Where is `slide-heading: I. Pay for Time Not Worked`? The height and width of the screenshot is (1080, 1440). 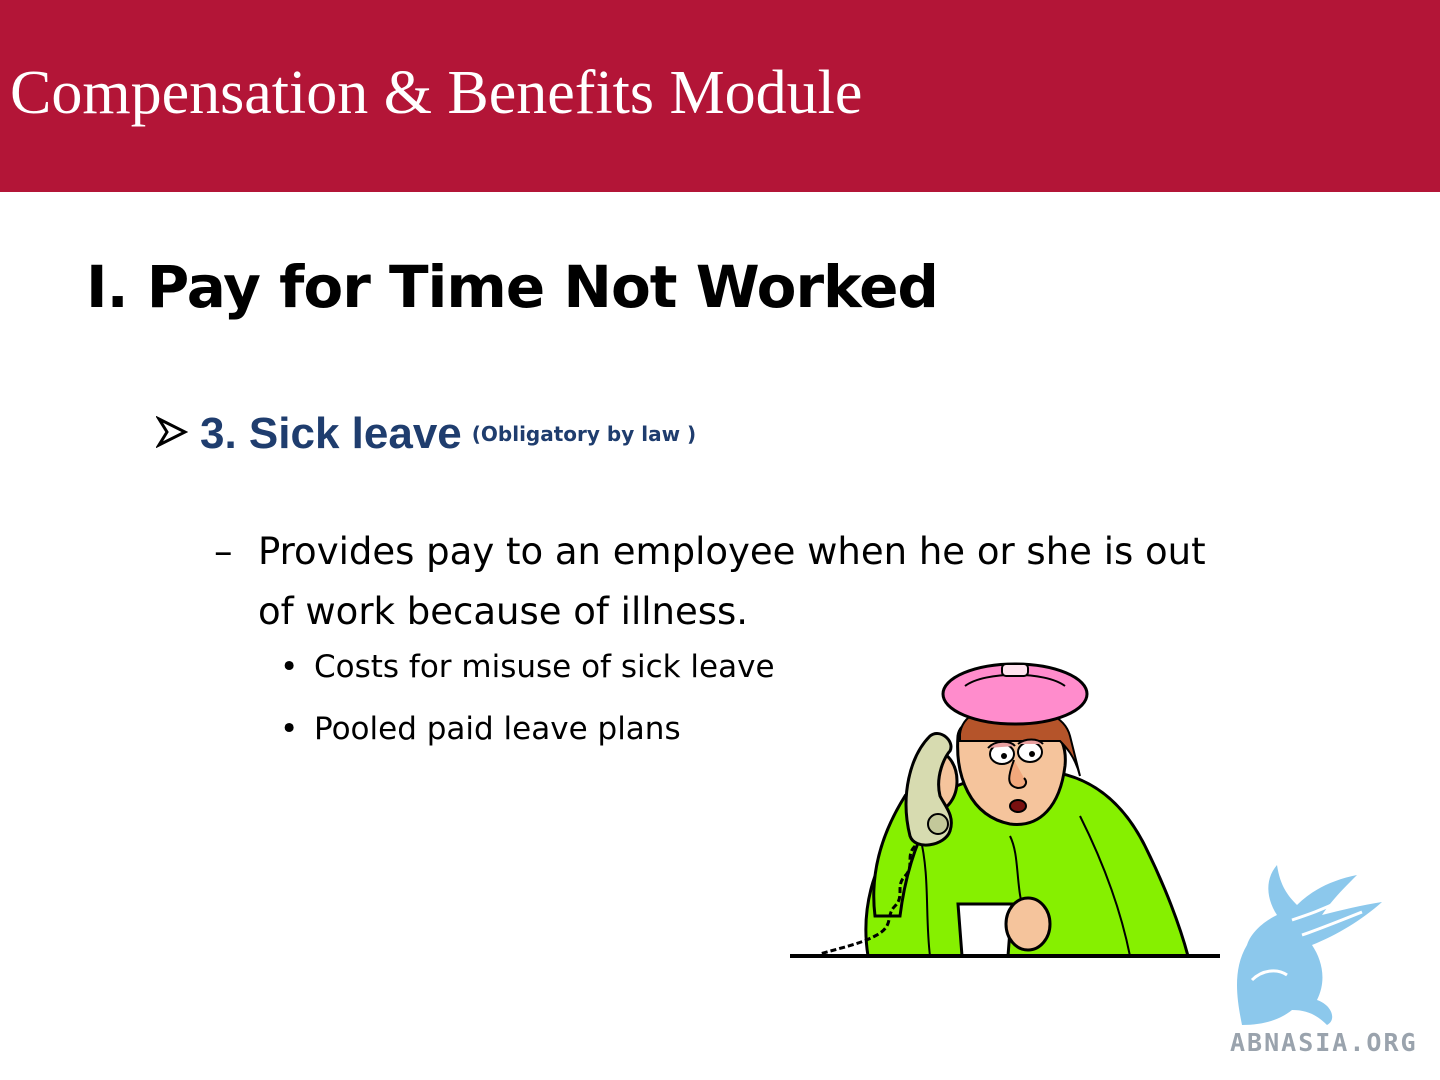 slide-heading: I. Pay for Time Not Worked is located at coordinates (512, 287).